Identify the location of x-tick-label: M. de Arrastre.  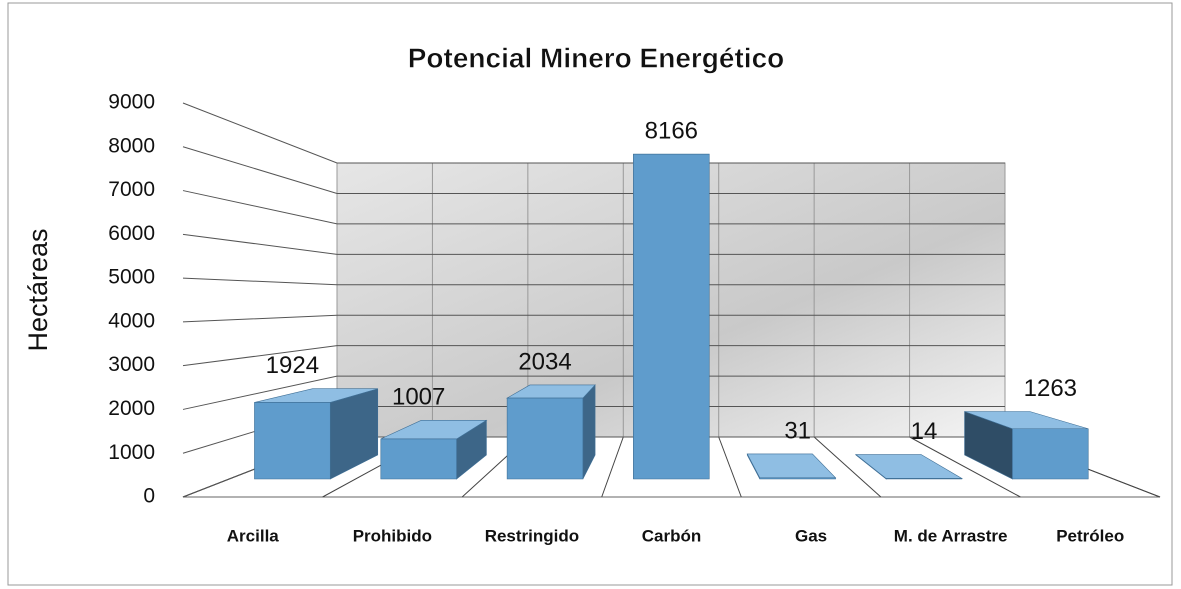
(951, 535).